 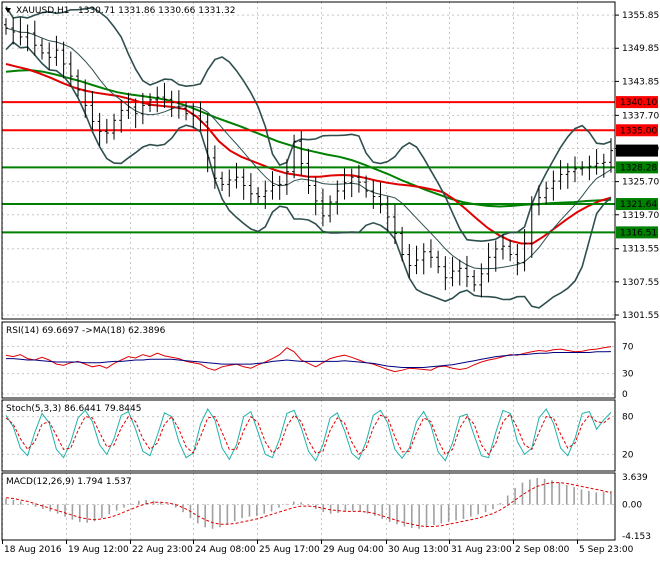 What do you see at coordinates (353, 550) in the screenshot?
I see `x-axis-label: 29 Aug 04:00` at bounding box center [353, 550].